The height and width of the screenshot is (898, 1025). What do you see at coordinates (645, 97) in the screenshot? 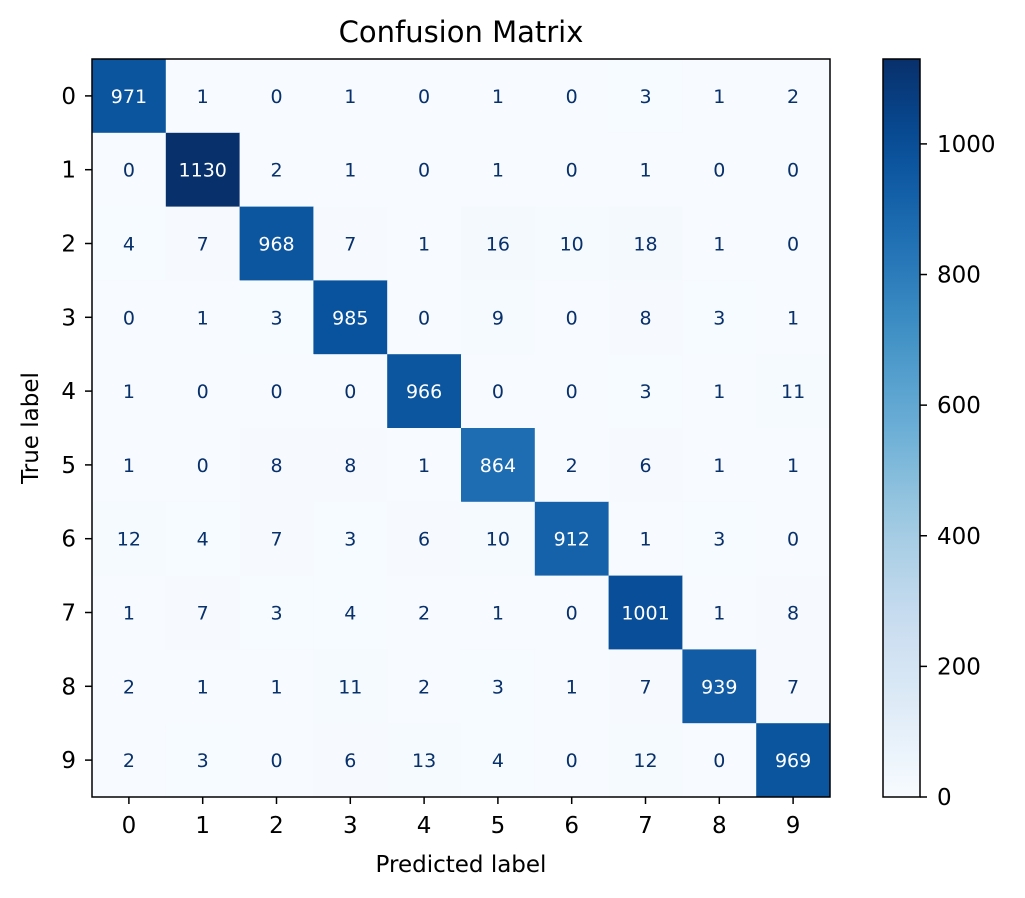
I see `cell-value-0-7: 3` at bounding box center [645, 97].